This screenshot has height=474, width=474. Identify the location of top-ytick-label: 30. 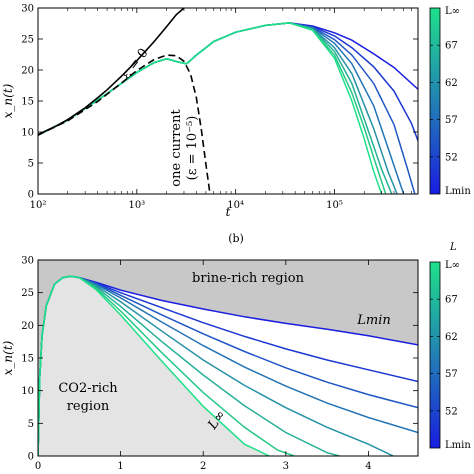
(27, 9).